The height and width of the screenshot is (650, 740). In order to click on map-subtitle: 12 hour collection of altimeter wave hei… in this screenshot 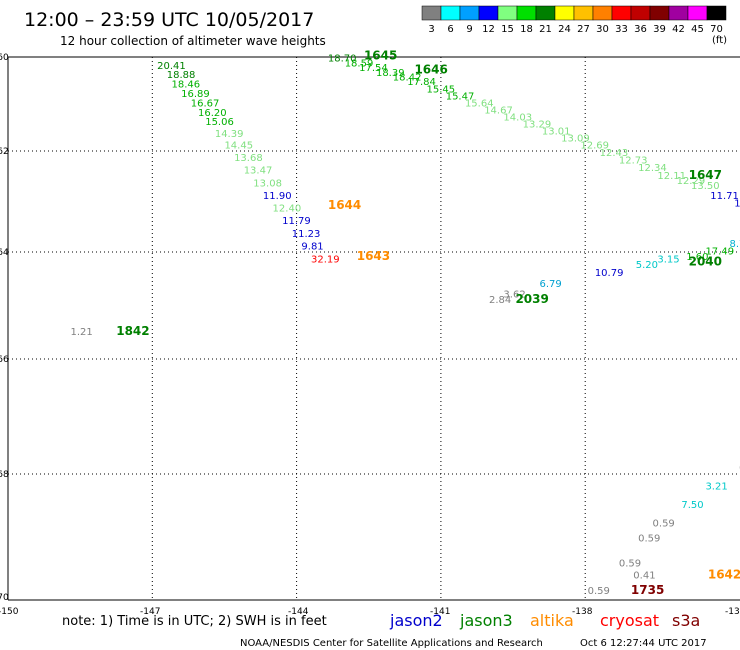, I will do `click(193, 41)`.